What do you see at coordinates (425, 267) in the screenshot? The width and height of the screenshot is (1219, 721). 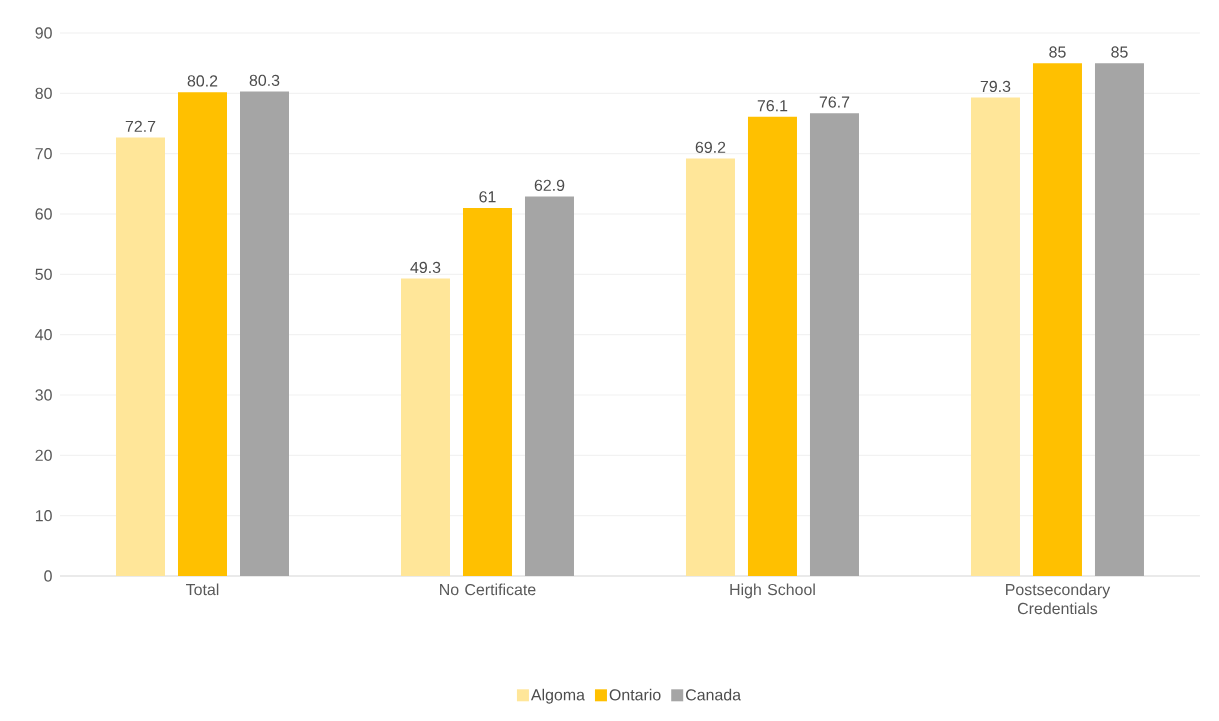 I see `data-label: 49.3` at bounding box center [425, 267].